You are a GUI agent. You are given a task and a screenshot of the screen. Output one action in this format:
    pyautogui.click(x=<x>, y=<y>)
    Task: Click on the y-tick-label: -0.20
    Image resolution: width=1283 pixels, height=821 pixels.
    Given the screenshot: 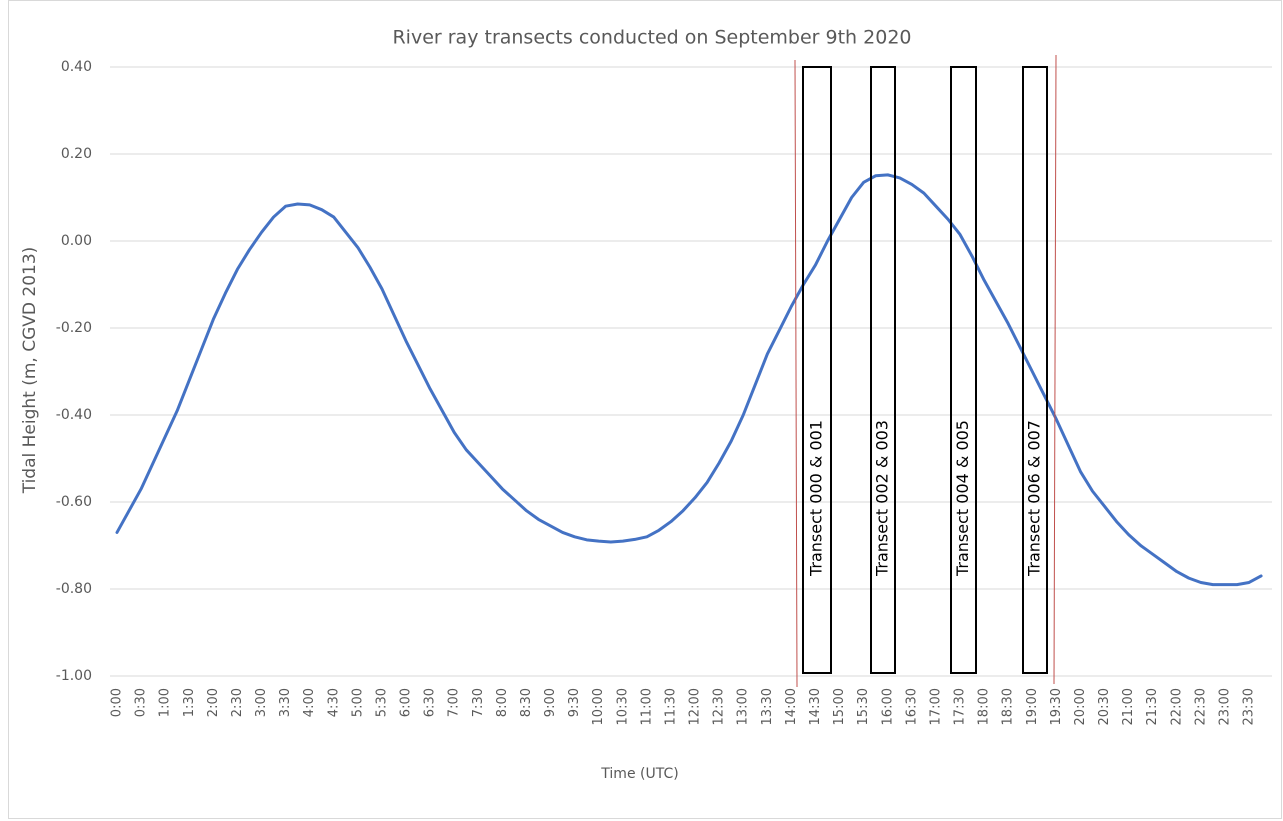 What is the action you would take?
    pyautogui.click(x=74, y=328)
    